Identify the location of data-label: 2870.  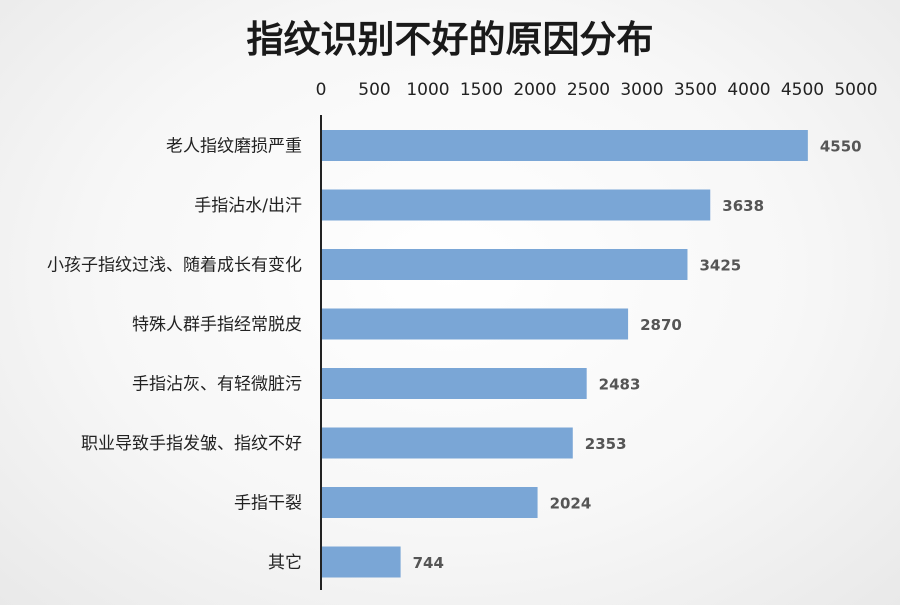
(661, 325).